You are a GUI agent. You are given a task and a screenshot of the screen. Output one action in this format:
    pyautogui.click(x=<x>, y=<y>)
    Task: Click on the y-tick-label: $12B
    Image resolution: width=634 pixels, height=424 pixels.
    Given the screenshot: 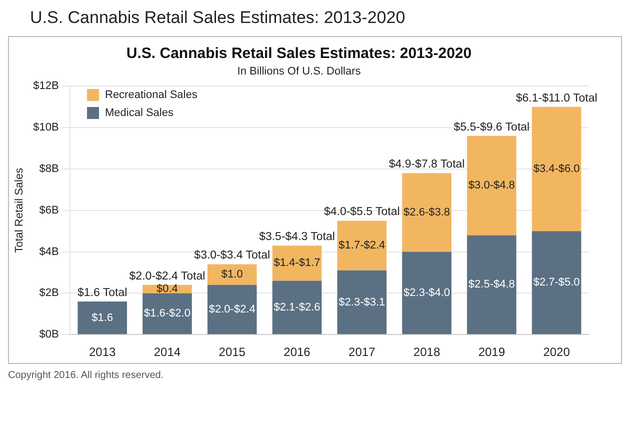 What is the action you would take?
    pyautogui.click(x=46, y=86)
    